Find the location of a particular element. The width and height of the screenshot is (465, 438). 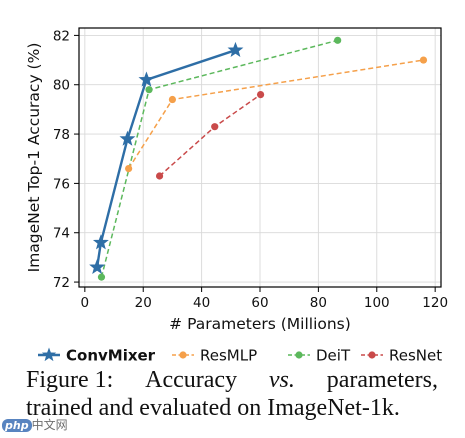

legend: ConvMixer ResMLP DeiT ResNet is located at coordinates (240, 356).